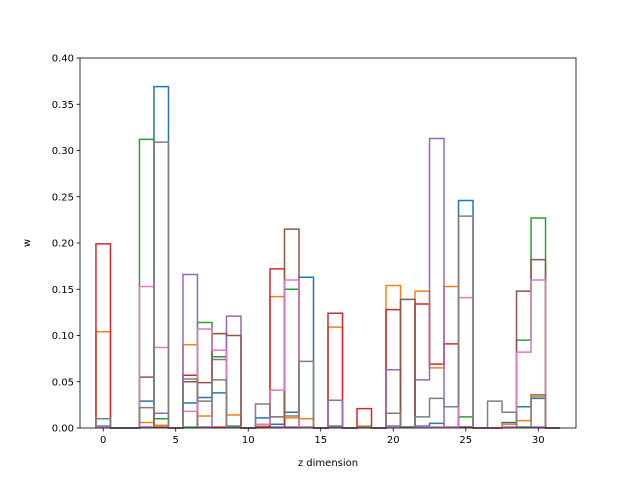 The height and width of the screenshot is (480, 640). What do you see at coordinates (63, 105) in the screenshot?
I see `y-tick-label: 0.35` at bounding box center [63, 105].